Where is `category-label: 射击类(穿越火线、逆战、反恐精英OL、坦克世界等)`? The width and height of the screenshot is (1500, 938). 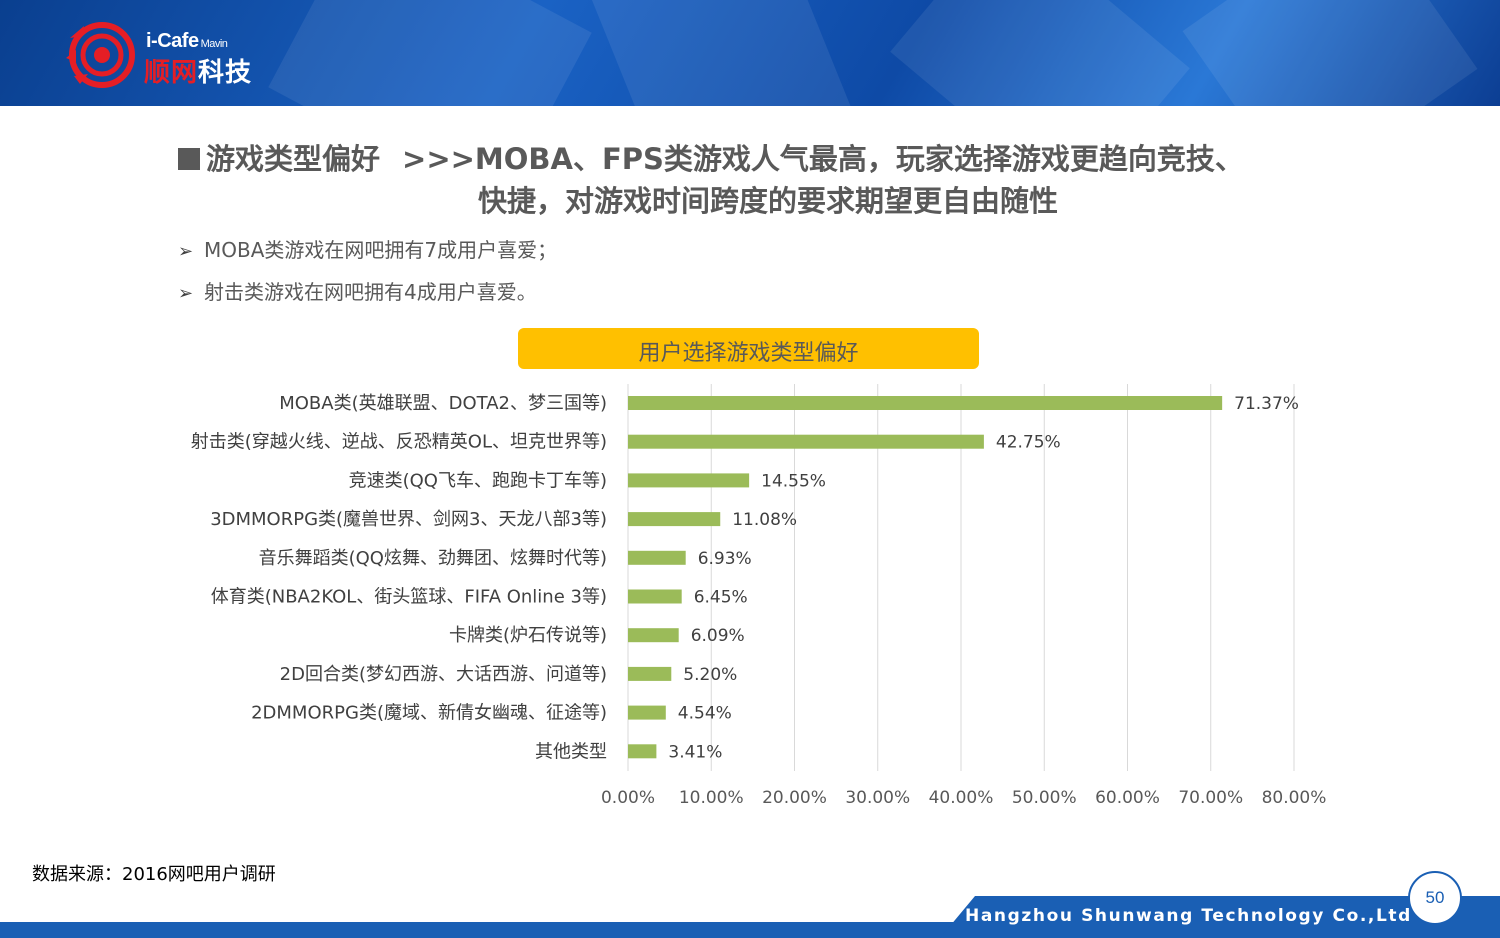 category-label: 射击类(穿越火线、逆战、反恐精英OL、坦克世界等) is located at coordinates (399, 442).